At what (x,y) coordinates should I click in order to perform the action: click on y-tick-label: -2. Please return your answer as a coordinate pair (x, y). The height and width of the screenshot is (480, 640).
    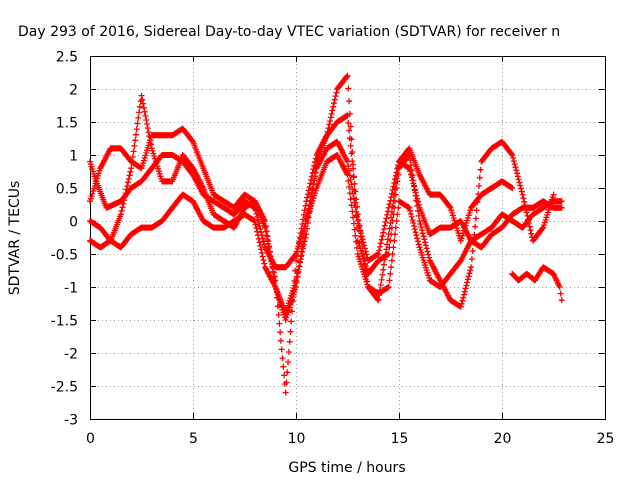
    Looking at the image, I should click on (71, 355).